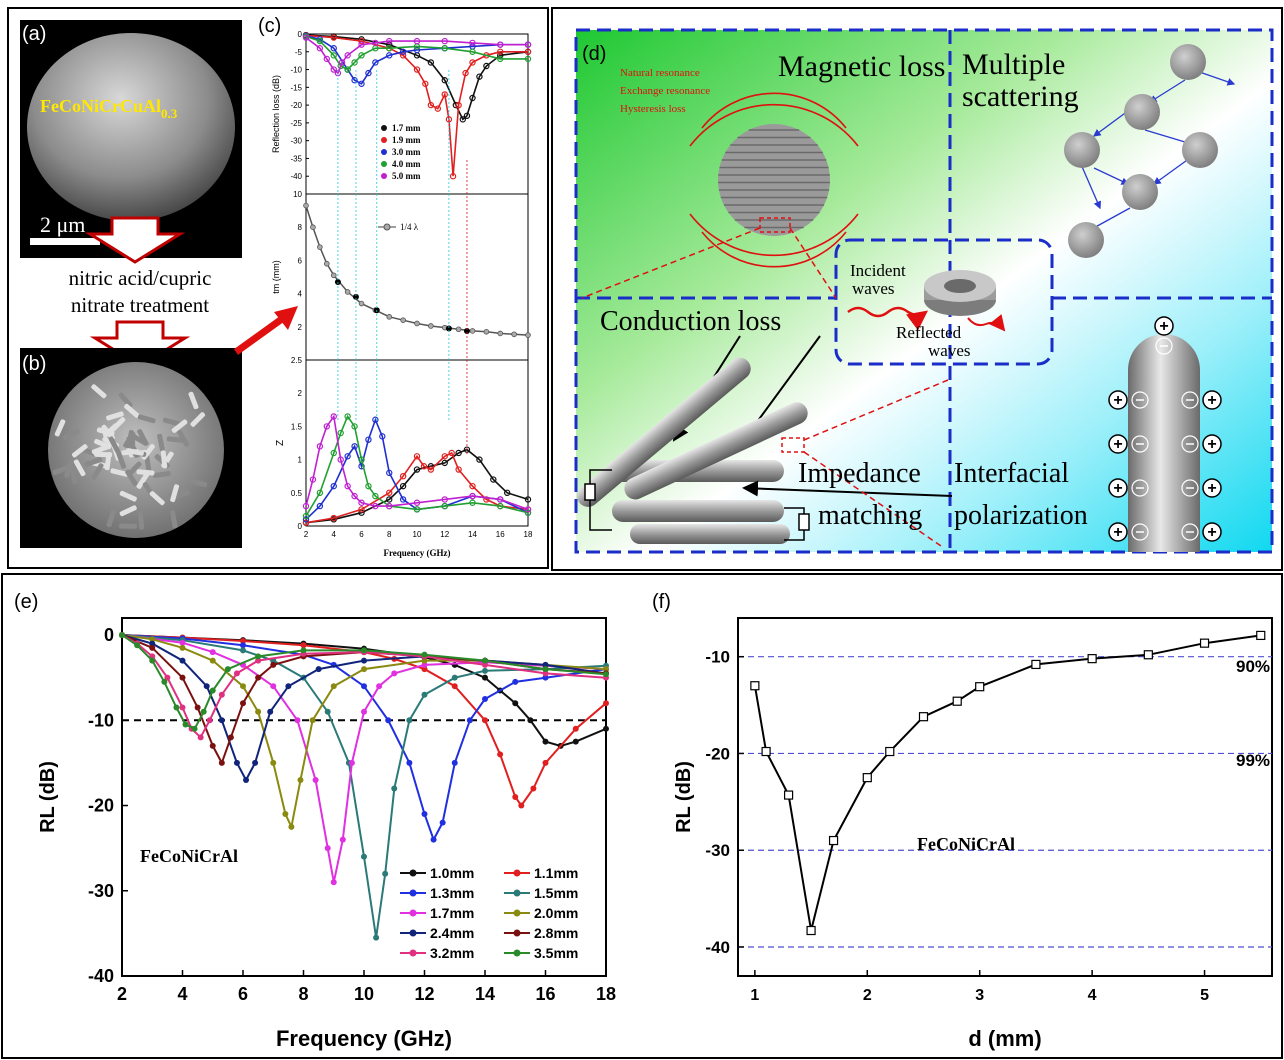 The image size is (1284, 1060). I want to click on impedance-arrow, so click(847, 488).